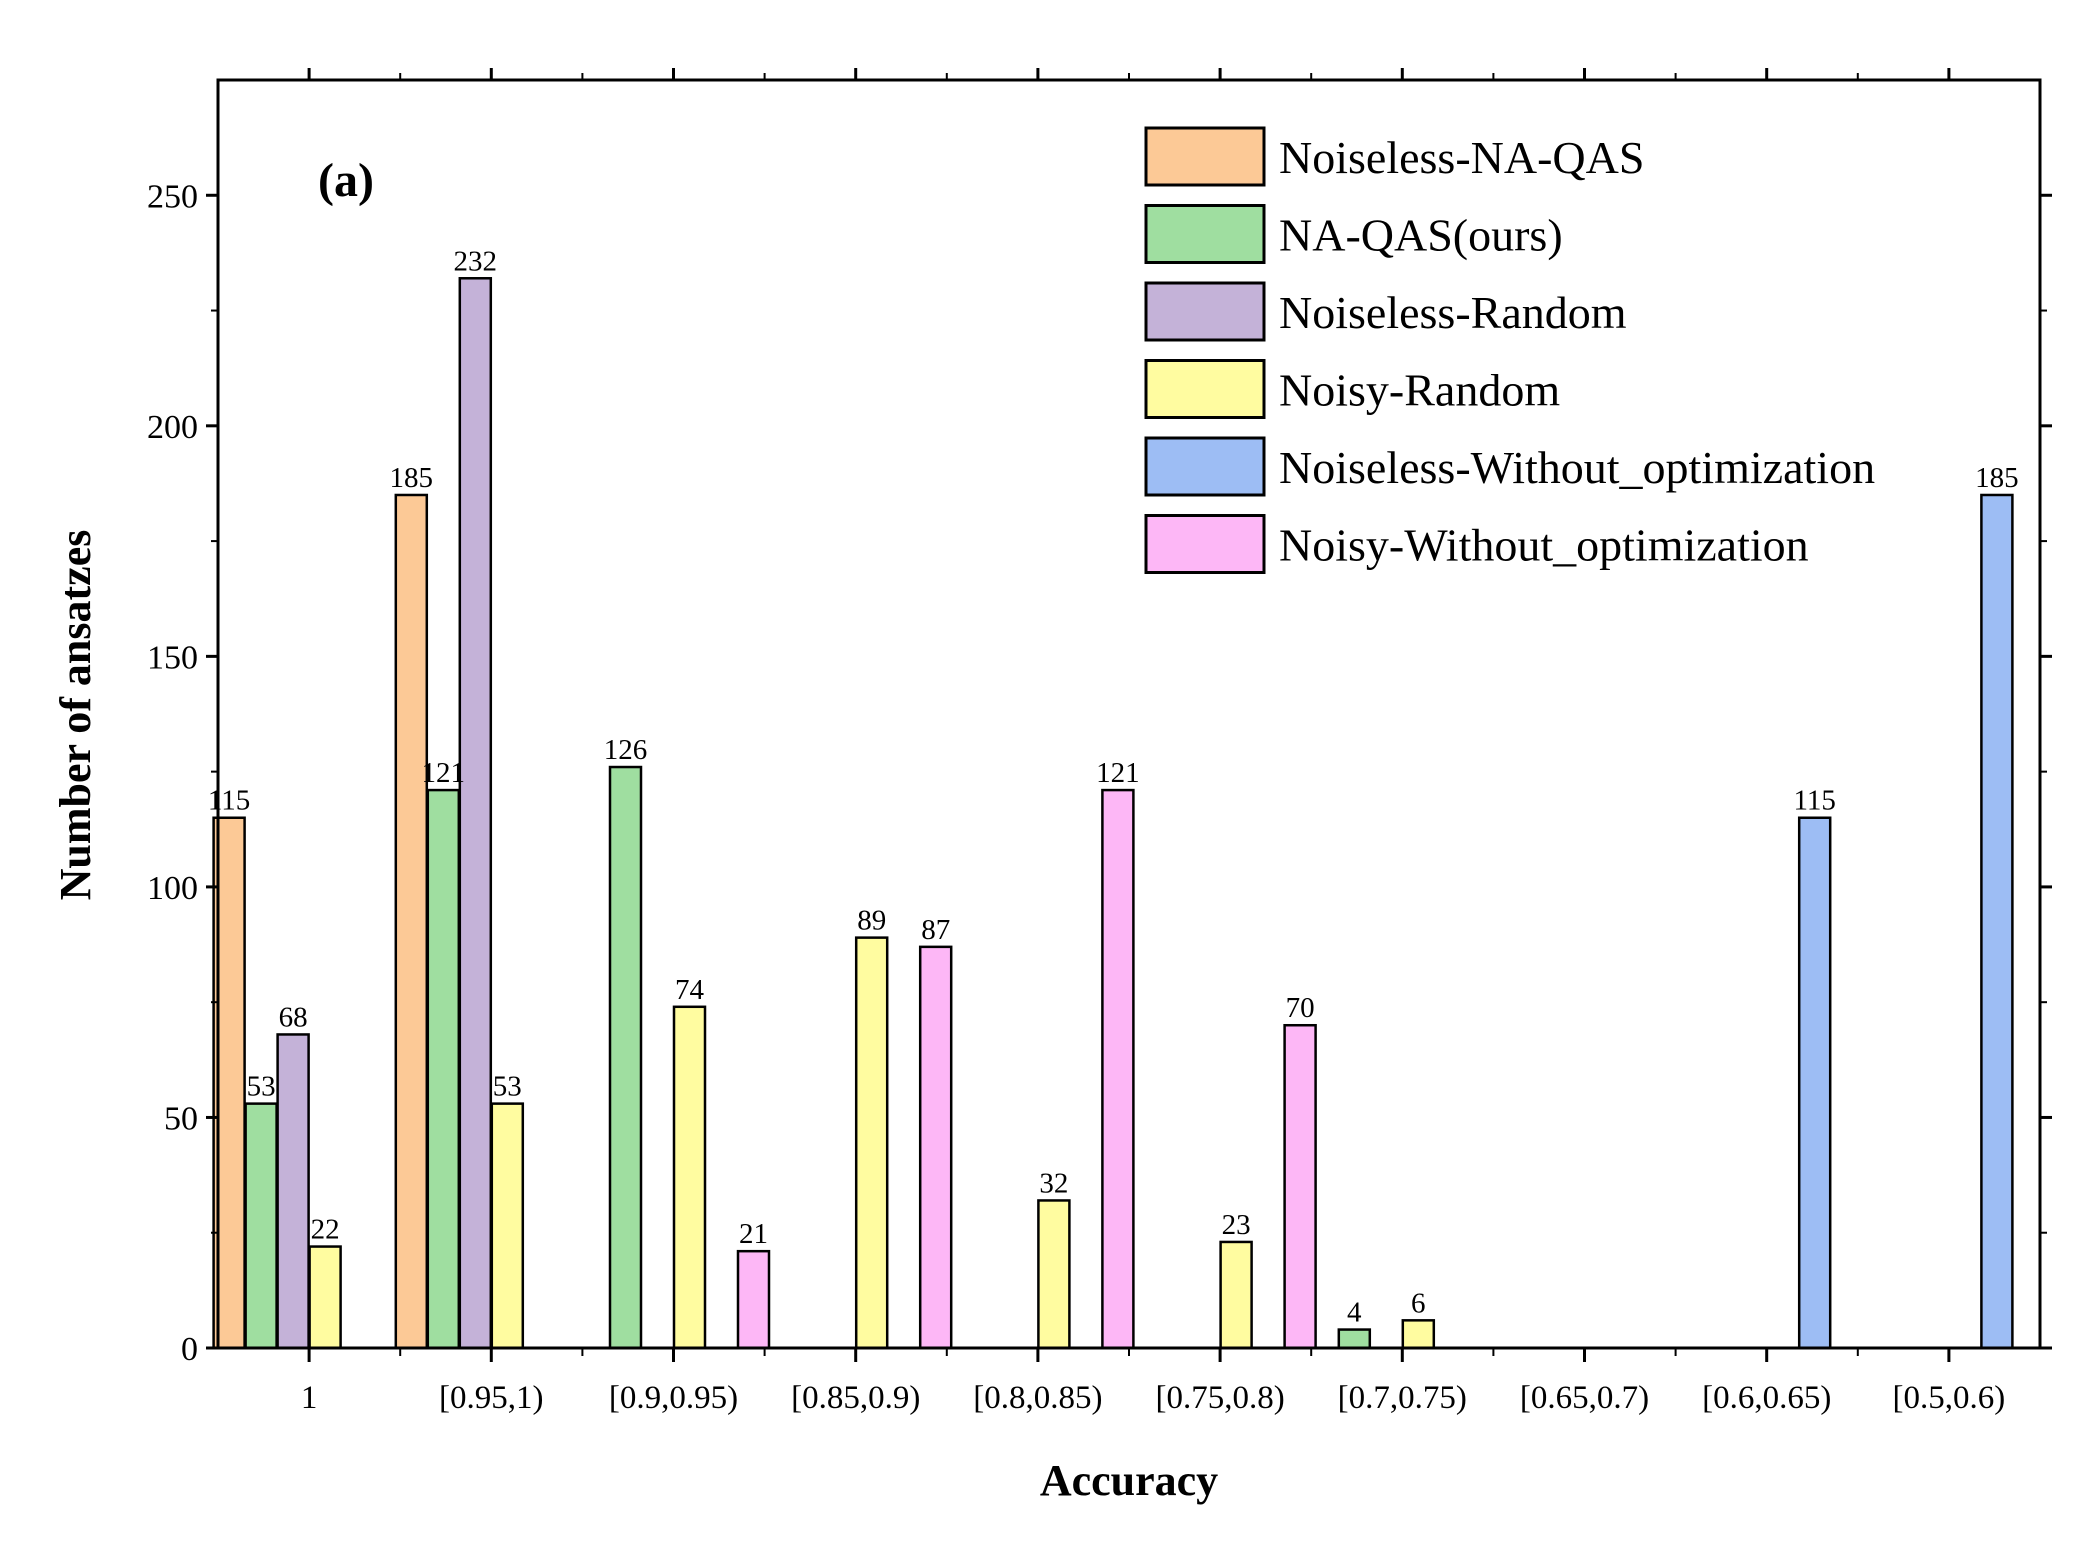 The width and height of the screenshot is (2100, 1544). What do you see at coordinates (1577, 467) in the screenshot?
I see `legend-label: Noiseless-Without_optimization` at bounding box center [1577, 467].